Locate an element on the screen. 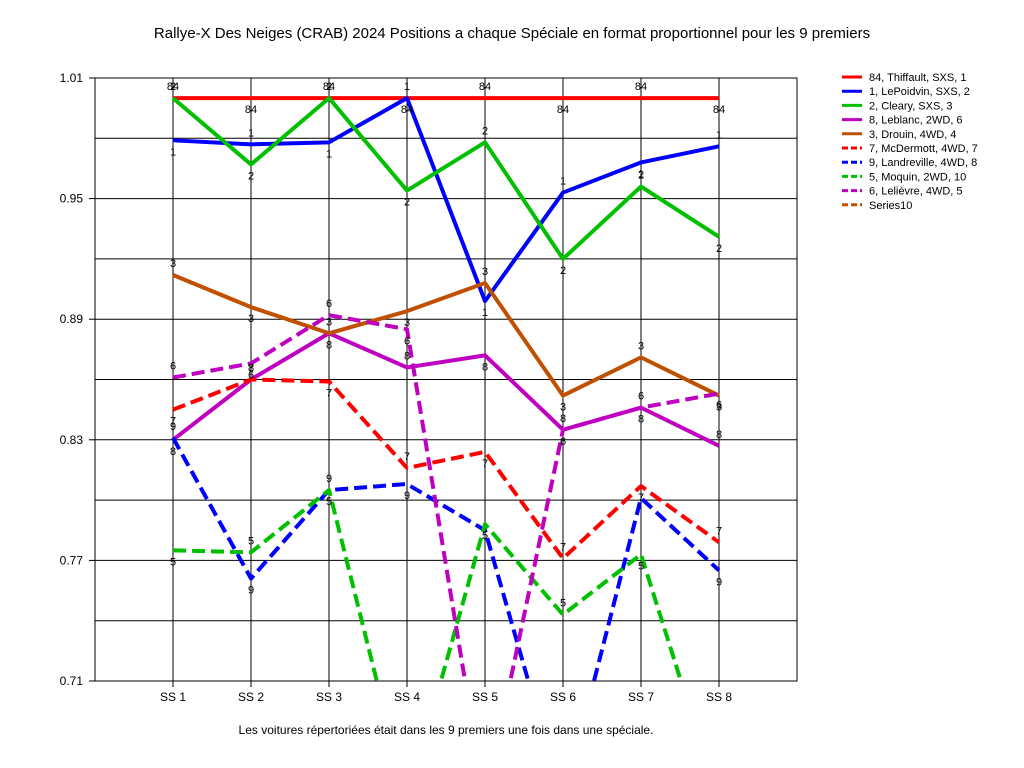 The height and width of the screenshot is (768, 1024). y-tick-label: 0.83 is located at coordinates (72, 440).